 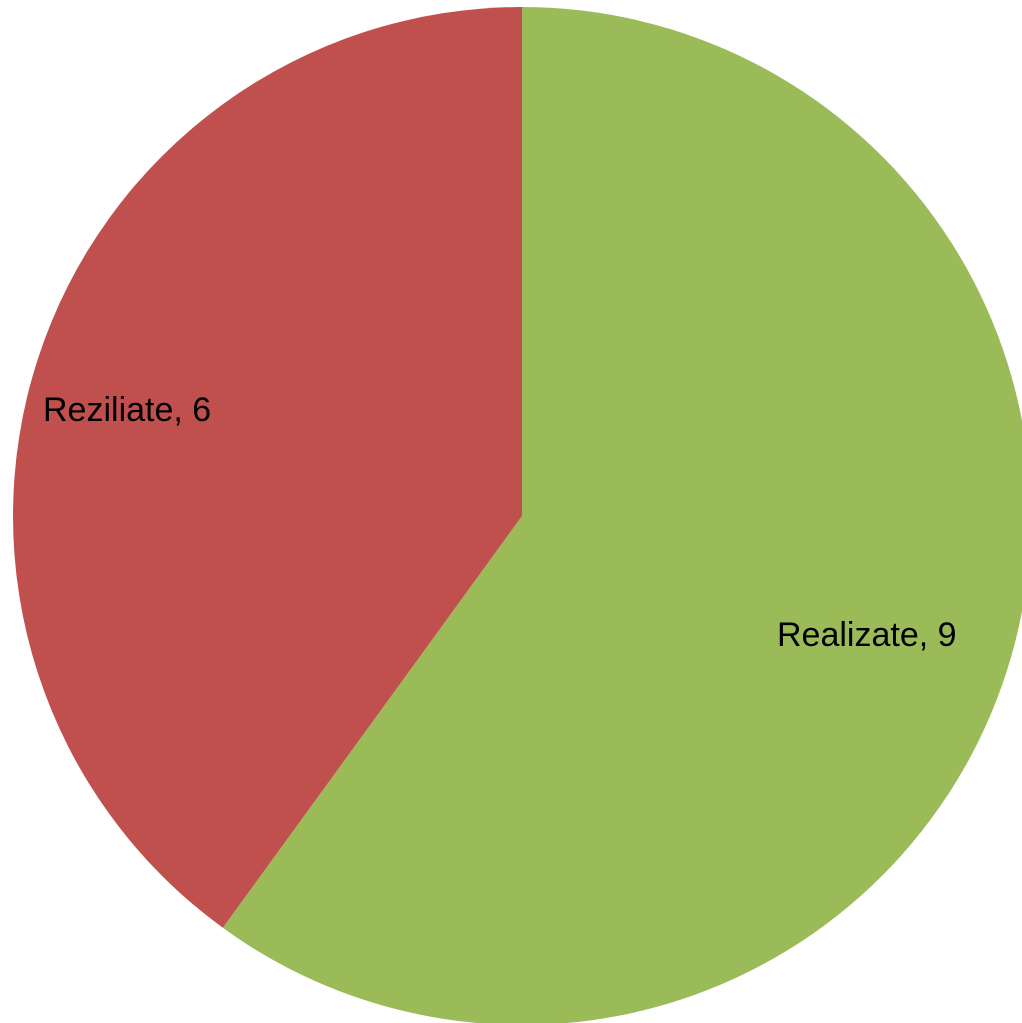 I want to click on slice-label-reziliate: Reziliate, 6, so click(x=127, y=410).